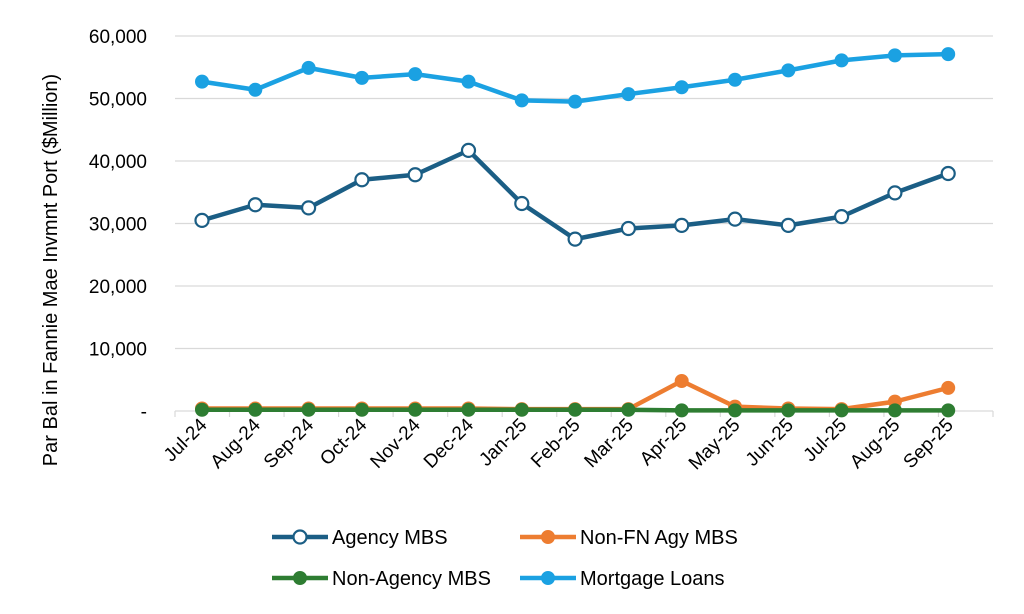 This screenshot has height=614, width=1024. Describe the element at coordinates (236, 443) in the screenshot. I see `x-tick-label: Aug-24` at that location.